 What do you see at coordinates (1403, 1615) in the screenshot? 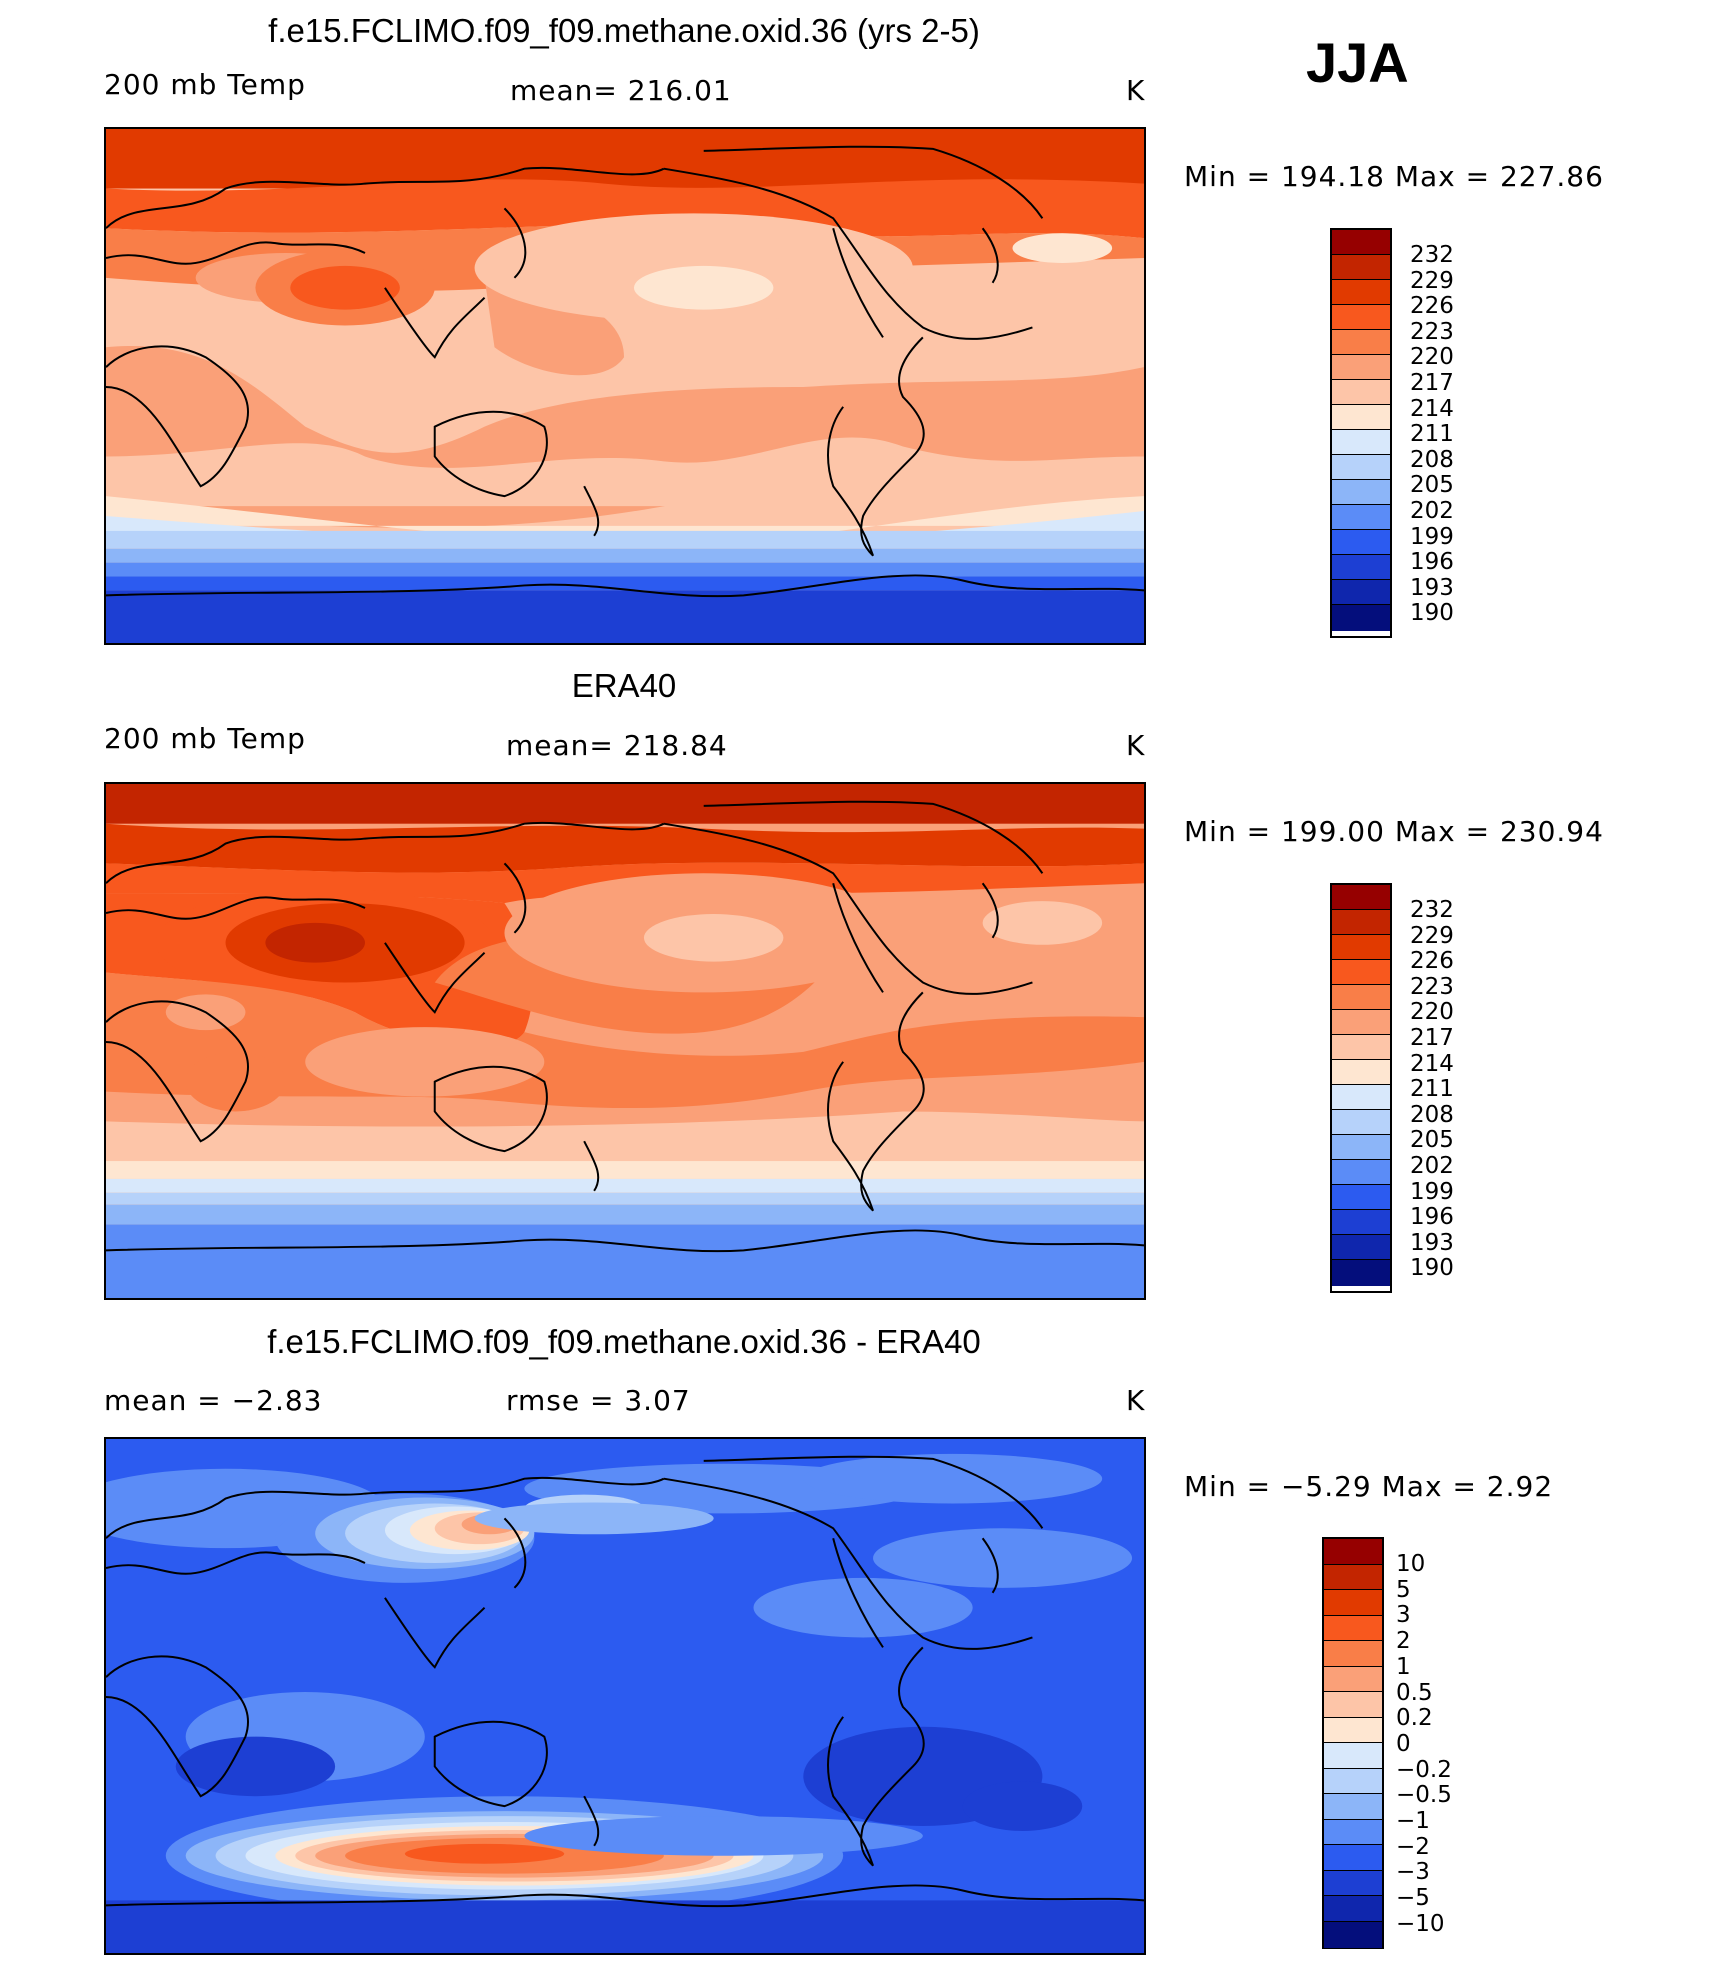
I see `colorbar-label: 3` at bounding box center [1403, 1615].